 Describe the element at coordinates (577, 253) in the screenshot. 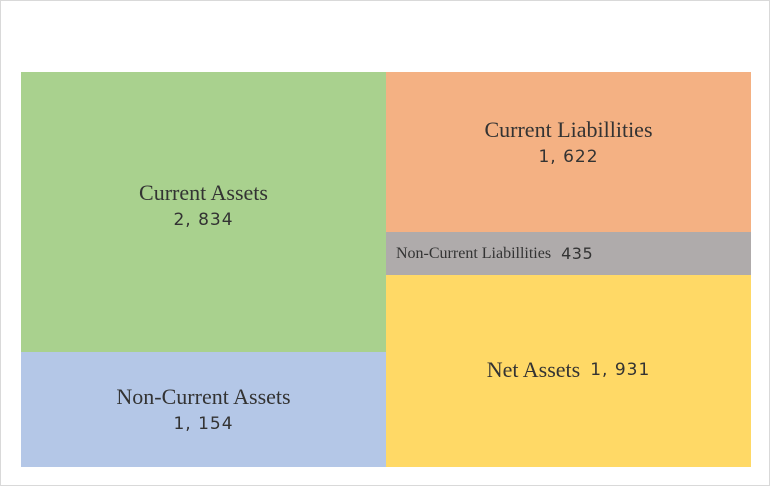

I see `non-current-liabilities-value: 435` at that location.